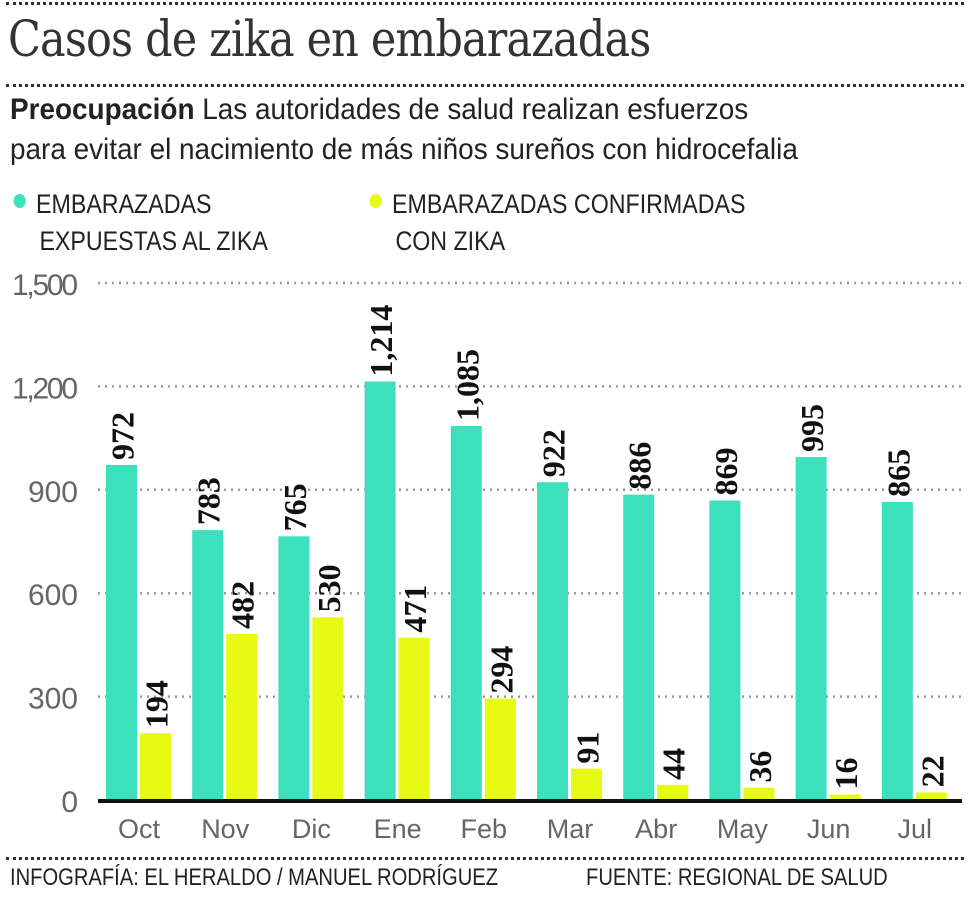  What do you see at coordinates (450, 241) in the screenshot?
I see `legend-label-confirmed-line2: CON ZIKA` at bounding box center [450, 241].